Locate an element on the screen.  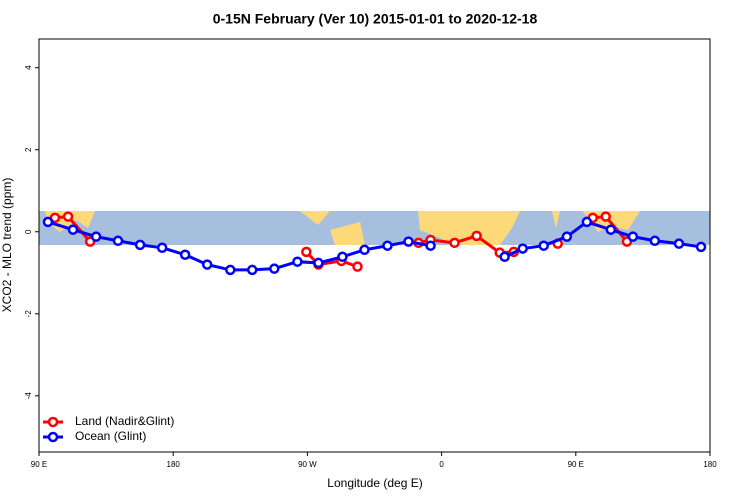
legend-label: Land (Nadir&Glint) is located at coordinates (124, 421).